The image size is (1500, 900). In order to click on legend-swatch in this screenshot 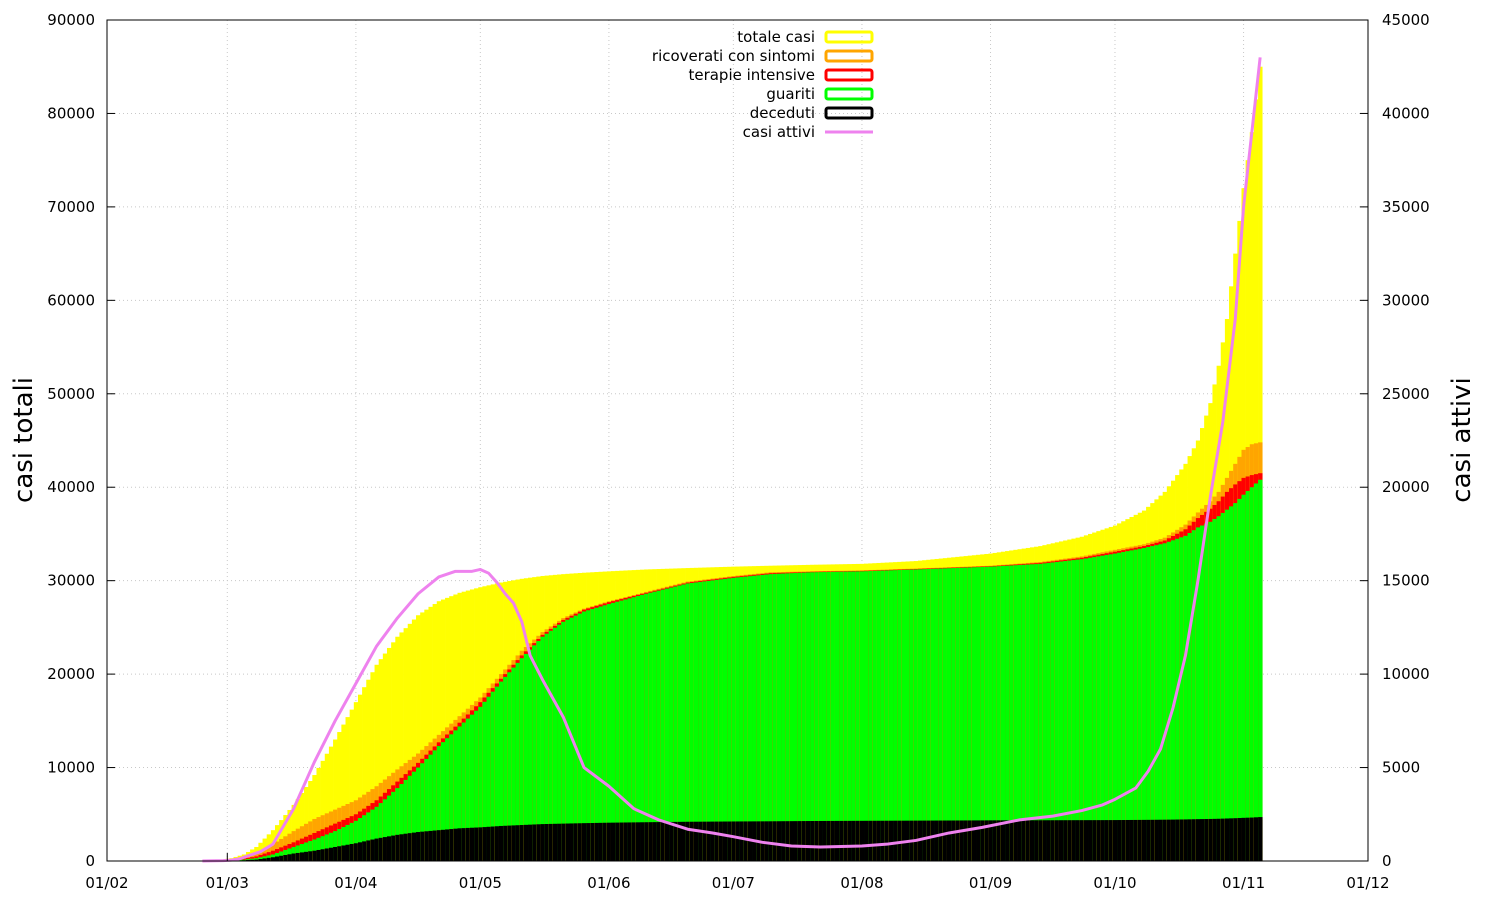, I will do `click(849, 56)`.